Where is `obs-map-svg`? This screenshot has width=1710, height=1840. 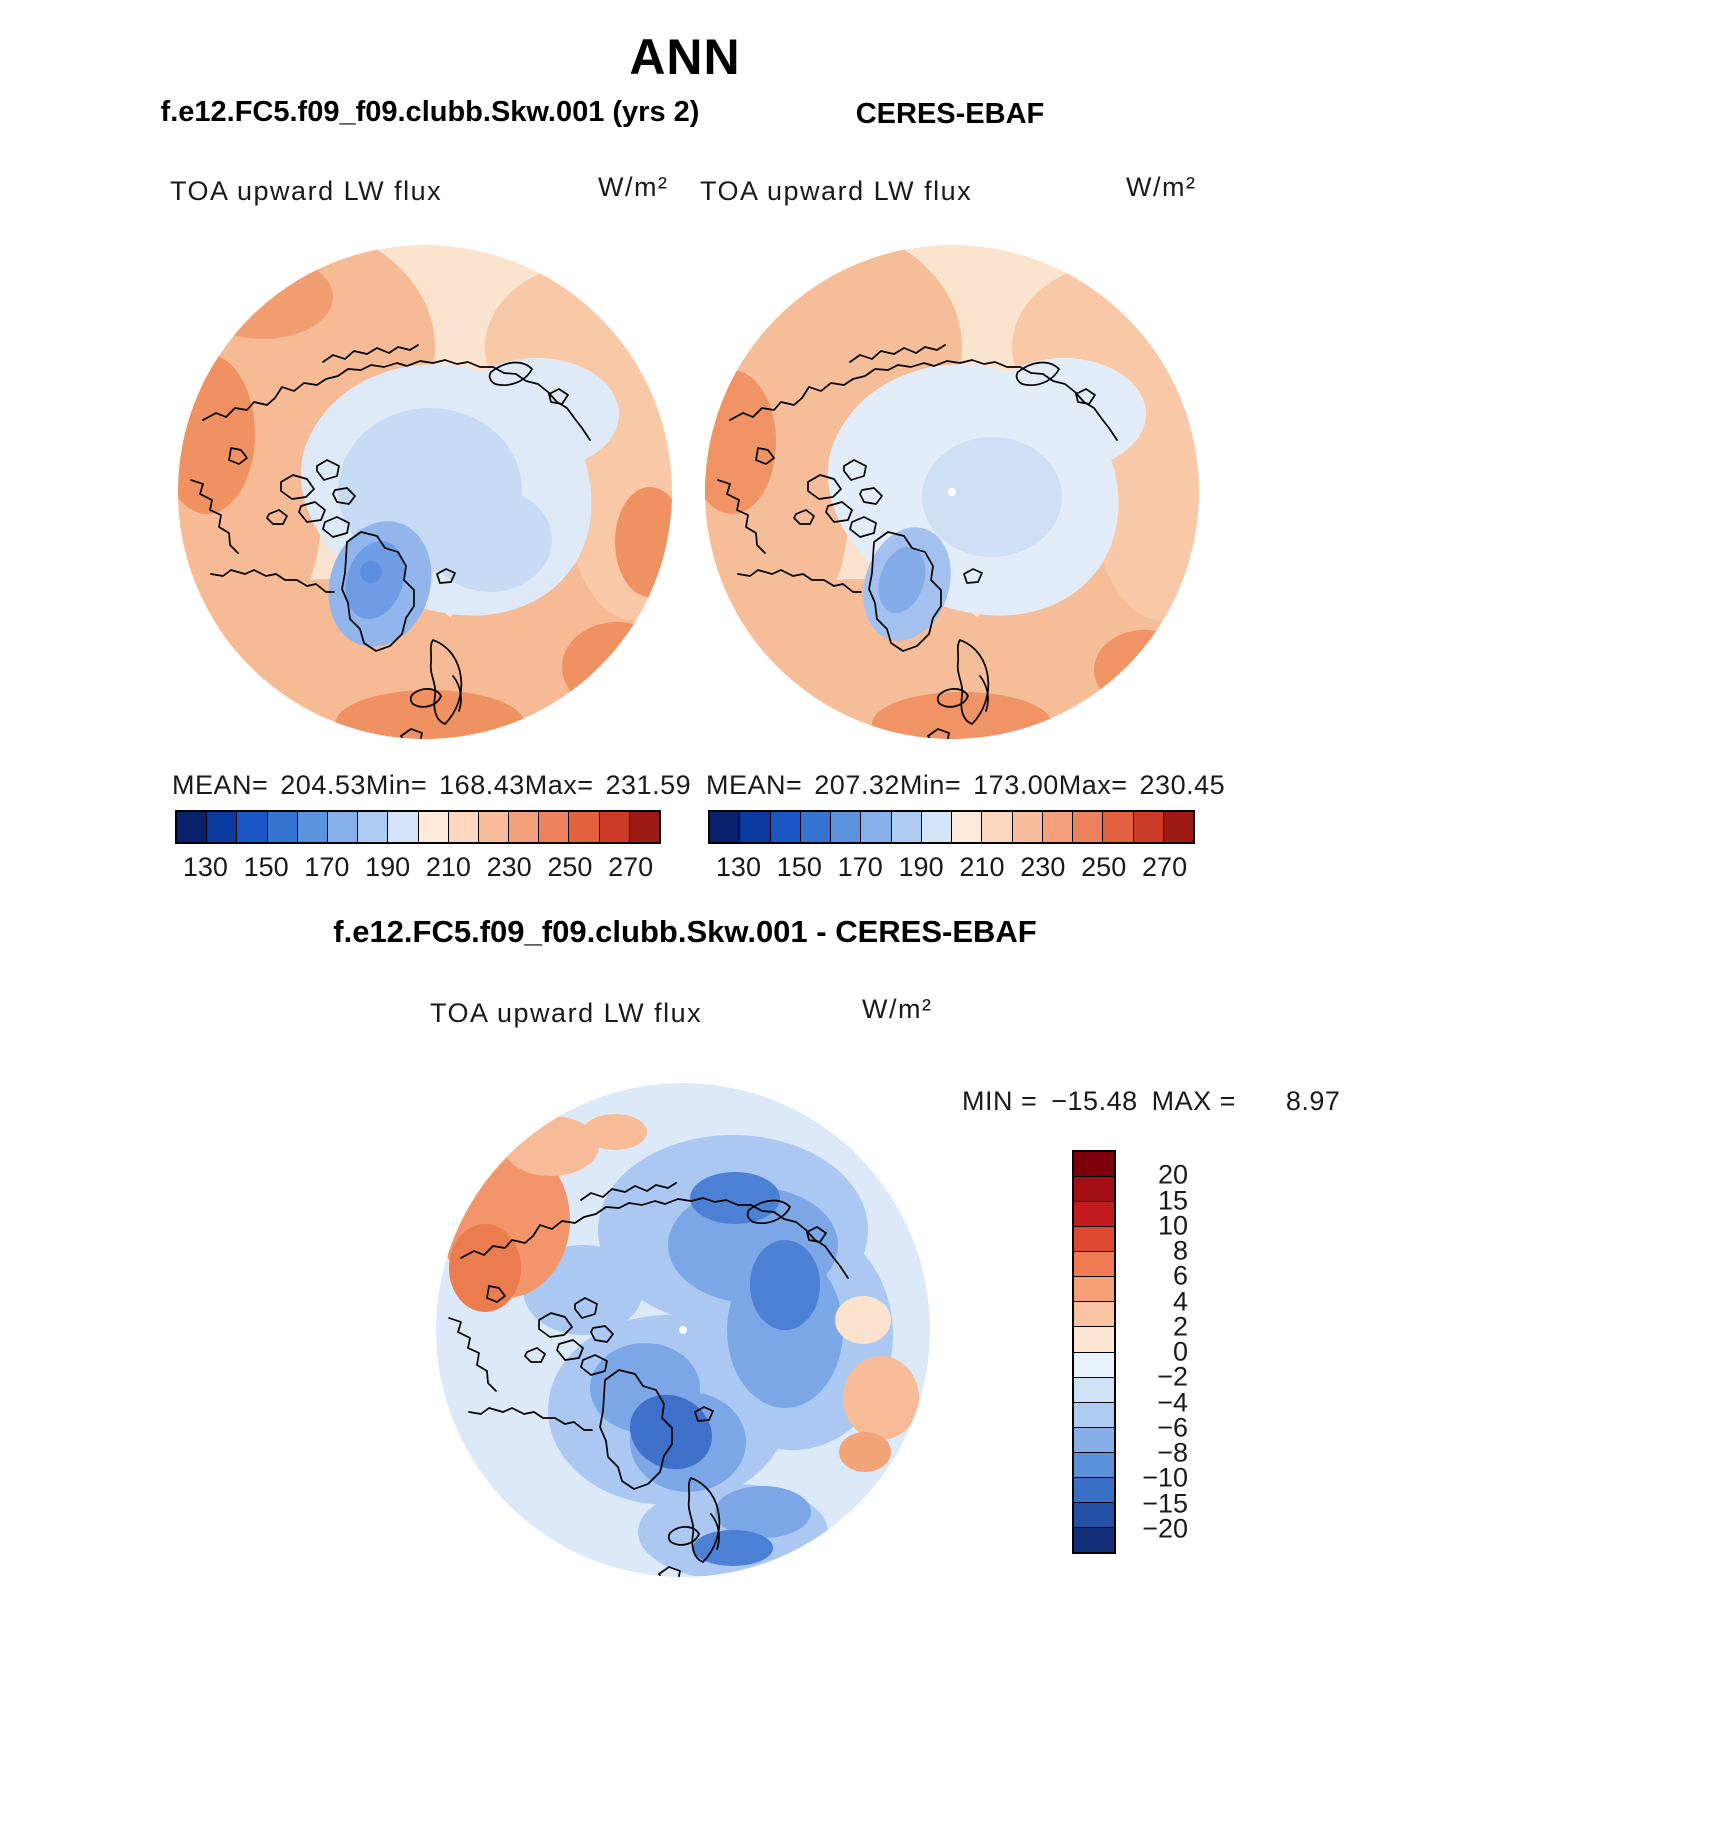
obs-map-svg is located at coordinates (952, 492).